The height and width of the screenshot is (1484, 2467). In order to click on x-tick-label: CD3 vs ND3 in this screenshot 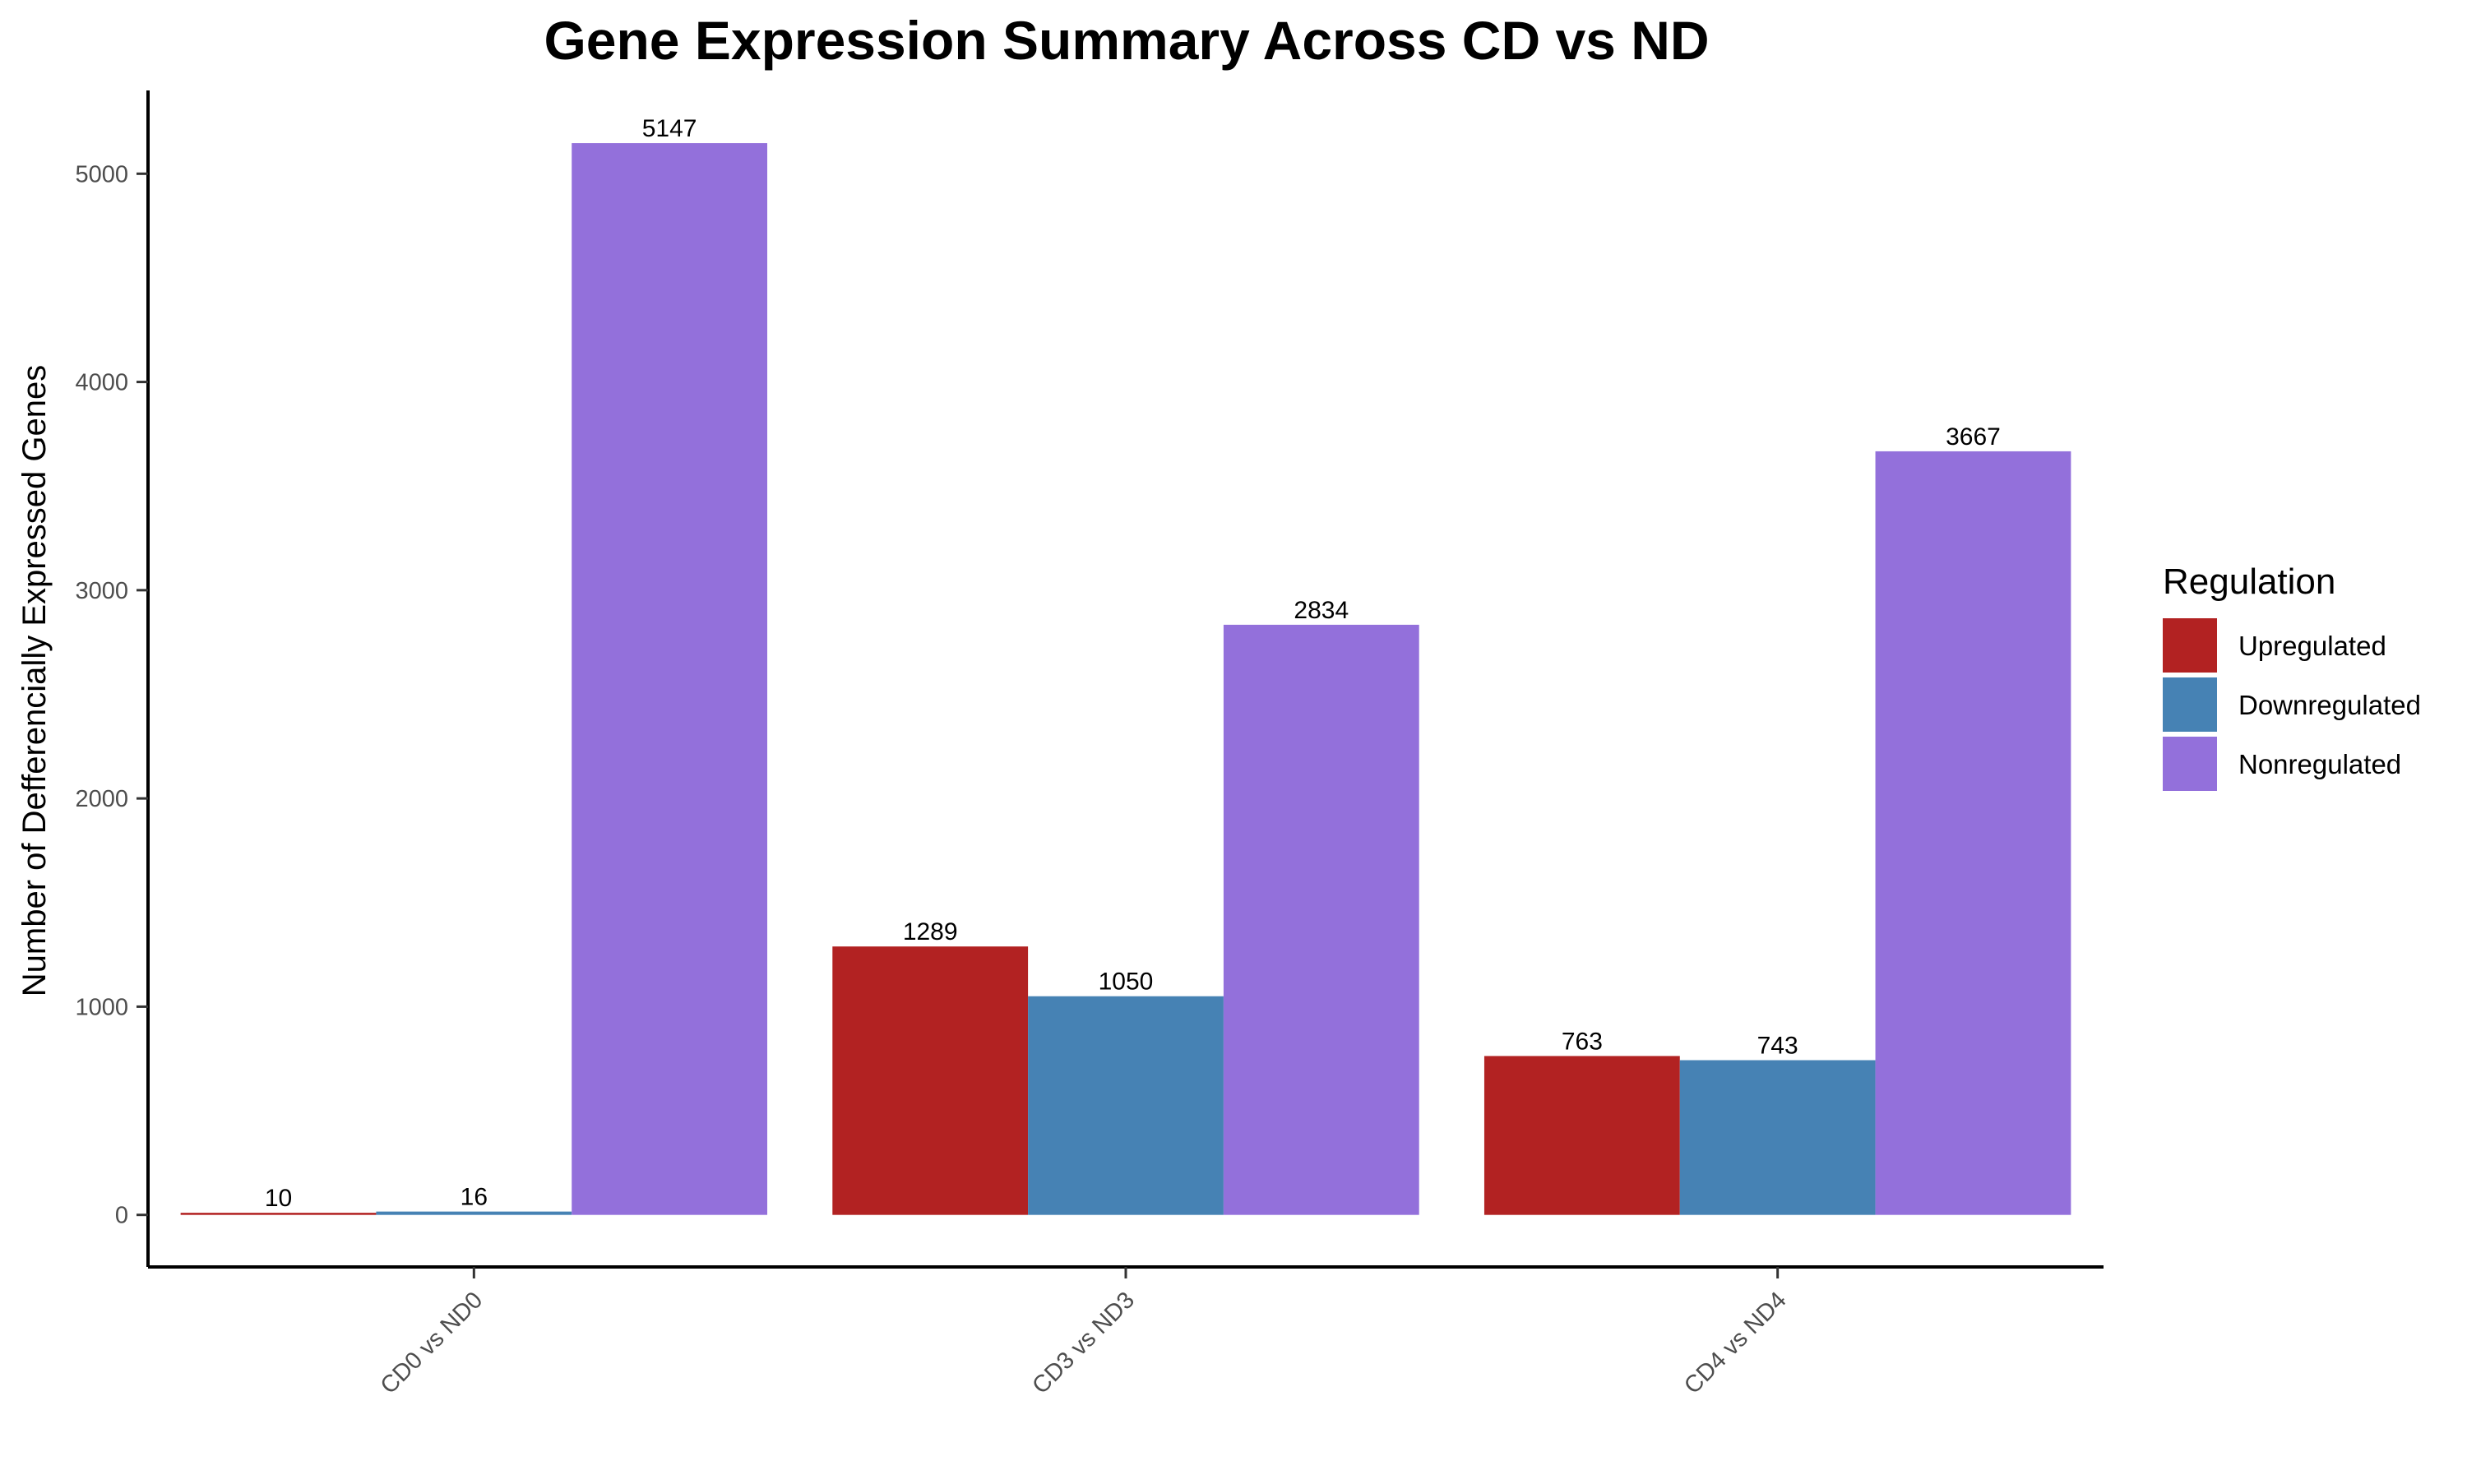, I will do `click(1083, 1343)`.